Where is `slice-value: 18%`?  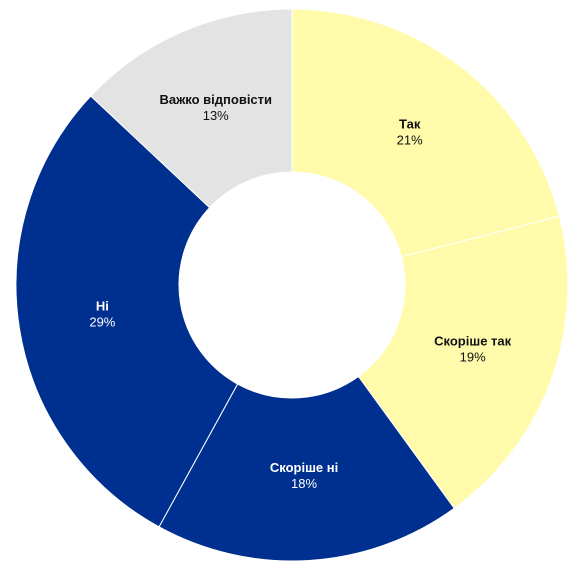
slice-value: 18% is located at coordinates (304, 483).